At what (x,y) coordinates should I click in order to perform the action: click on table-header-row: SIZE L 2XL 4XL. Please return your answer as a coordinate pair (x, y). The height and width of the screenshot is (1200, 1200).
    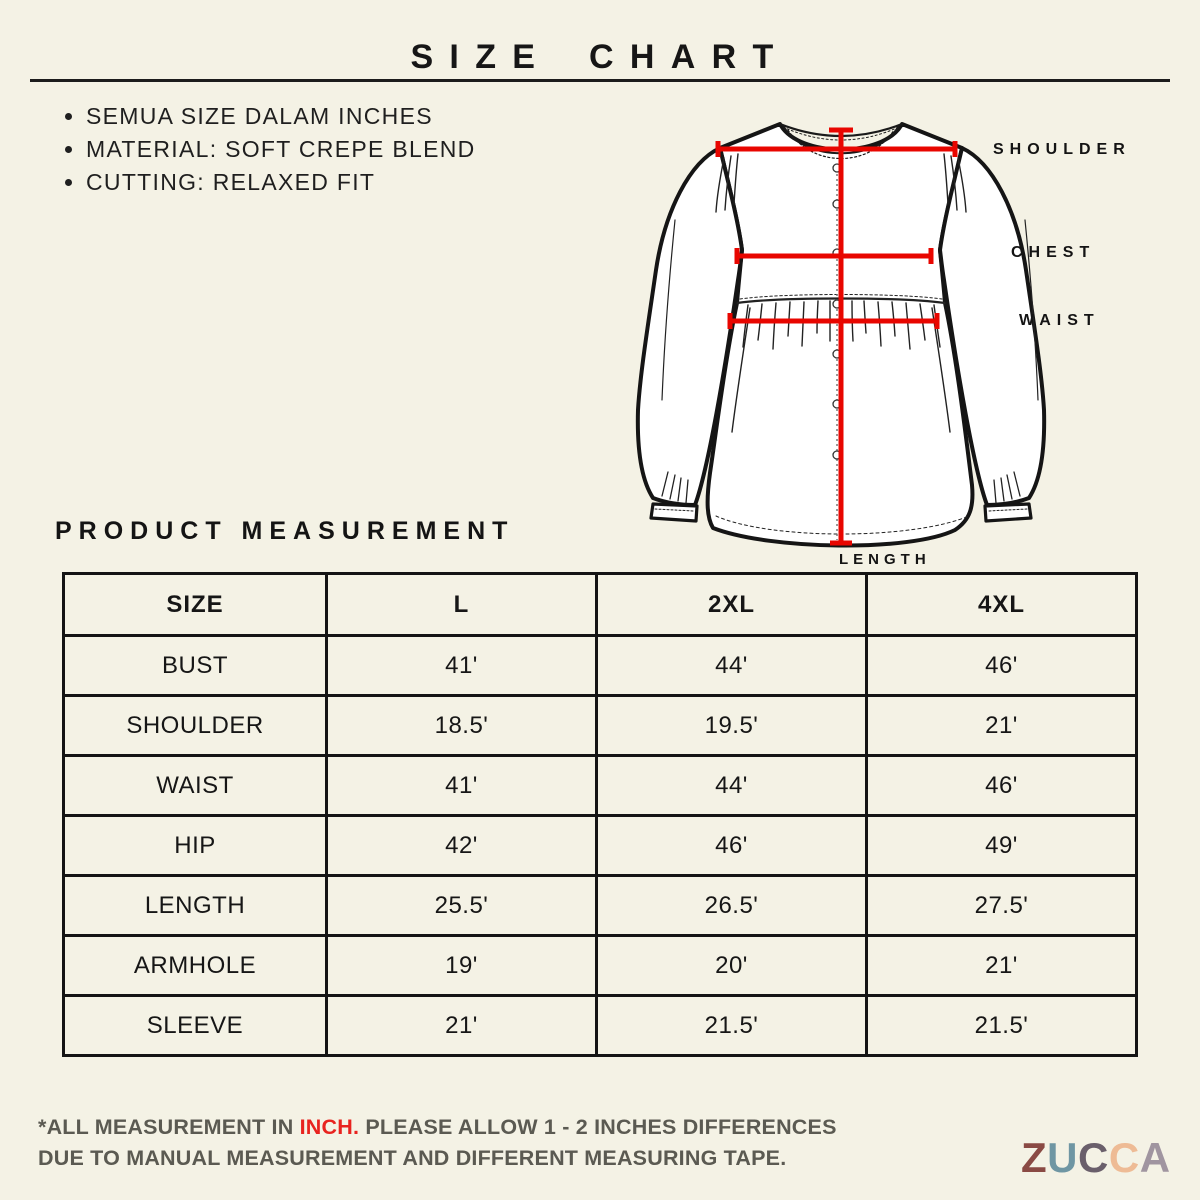
    Looking at the image, I should click on (600, 604).